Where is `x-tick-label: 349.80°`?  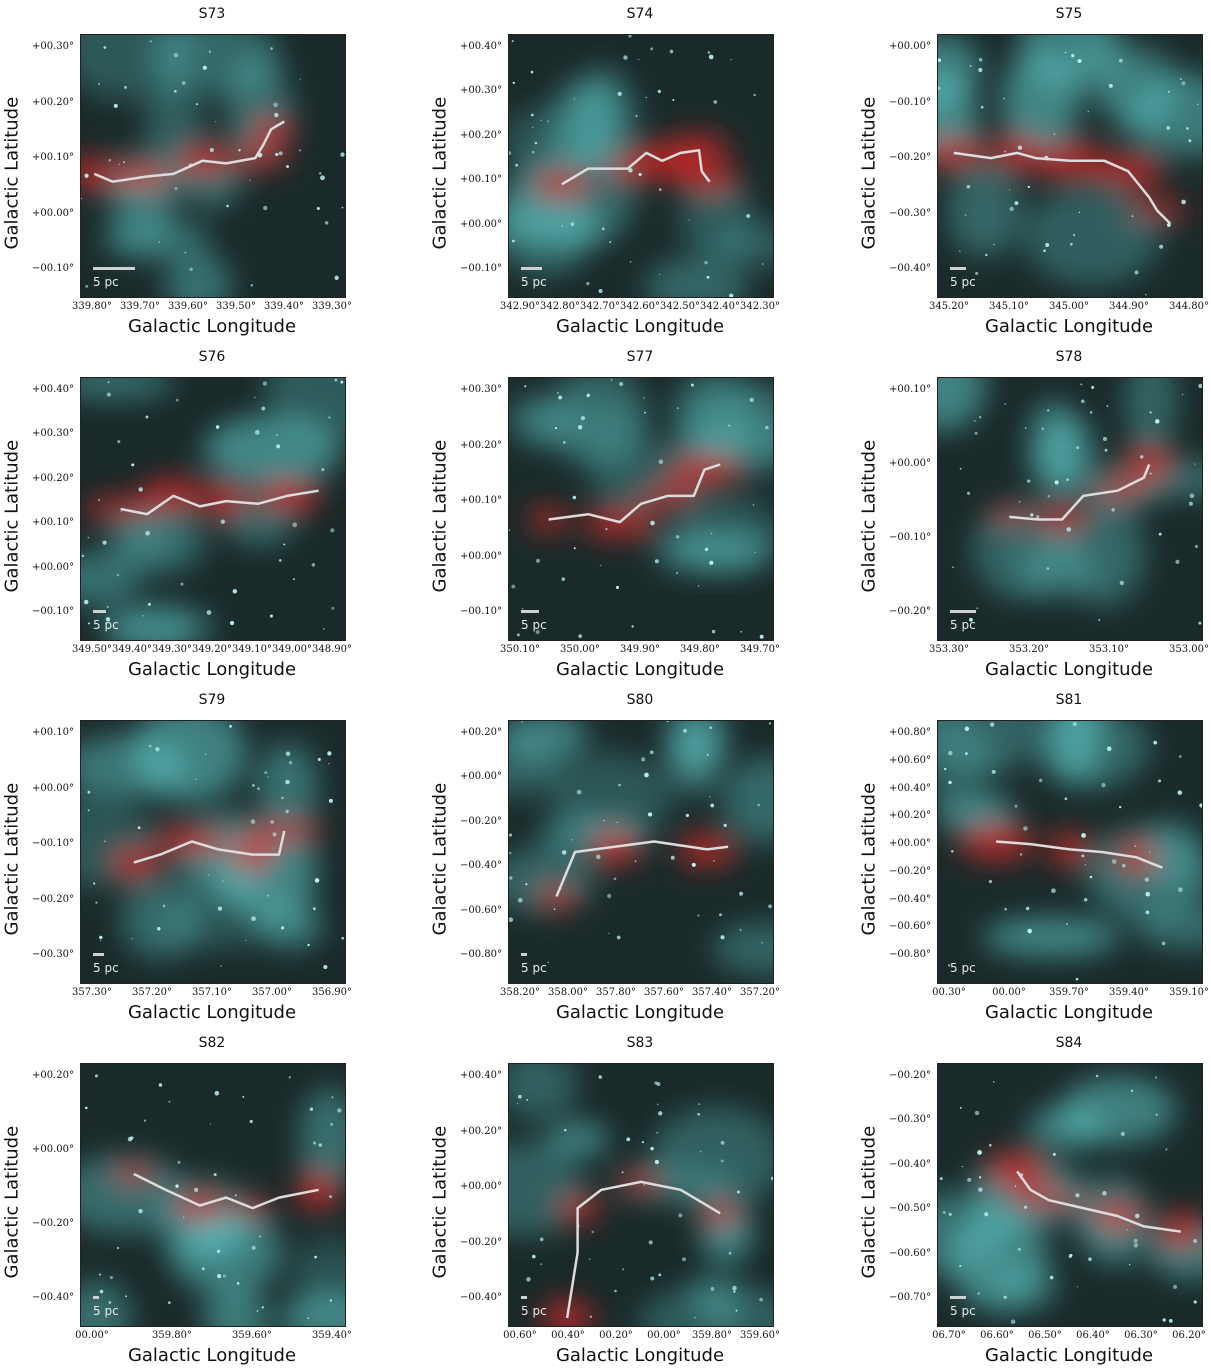
x-tick-label: 349.80° is located at coordinates (700, 649).